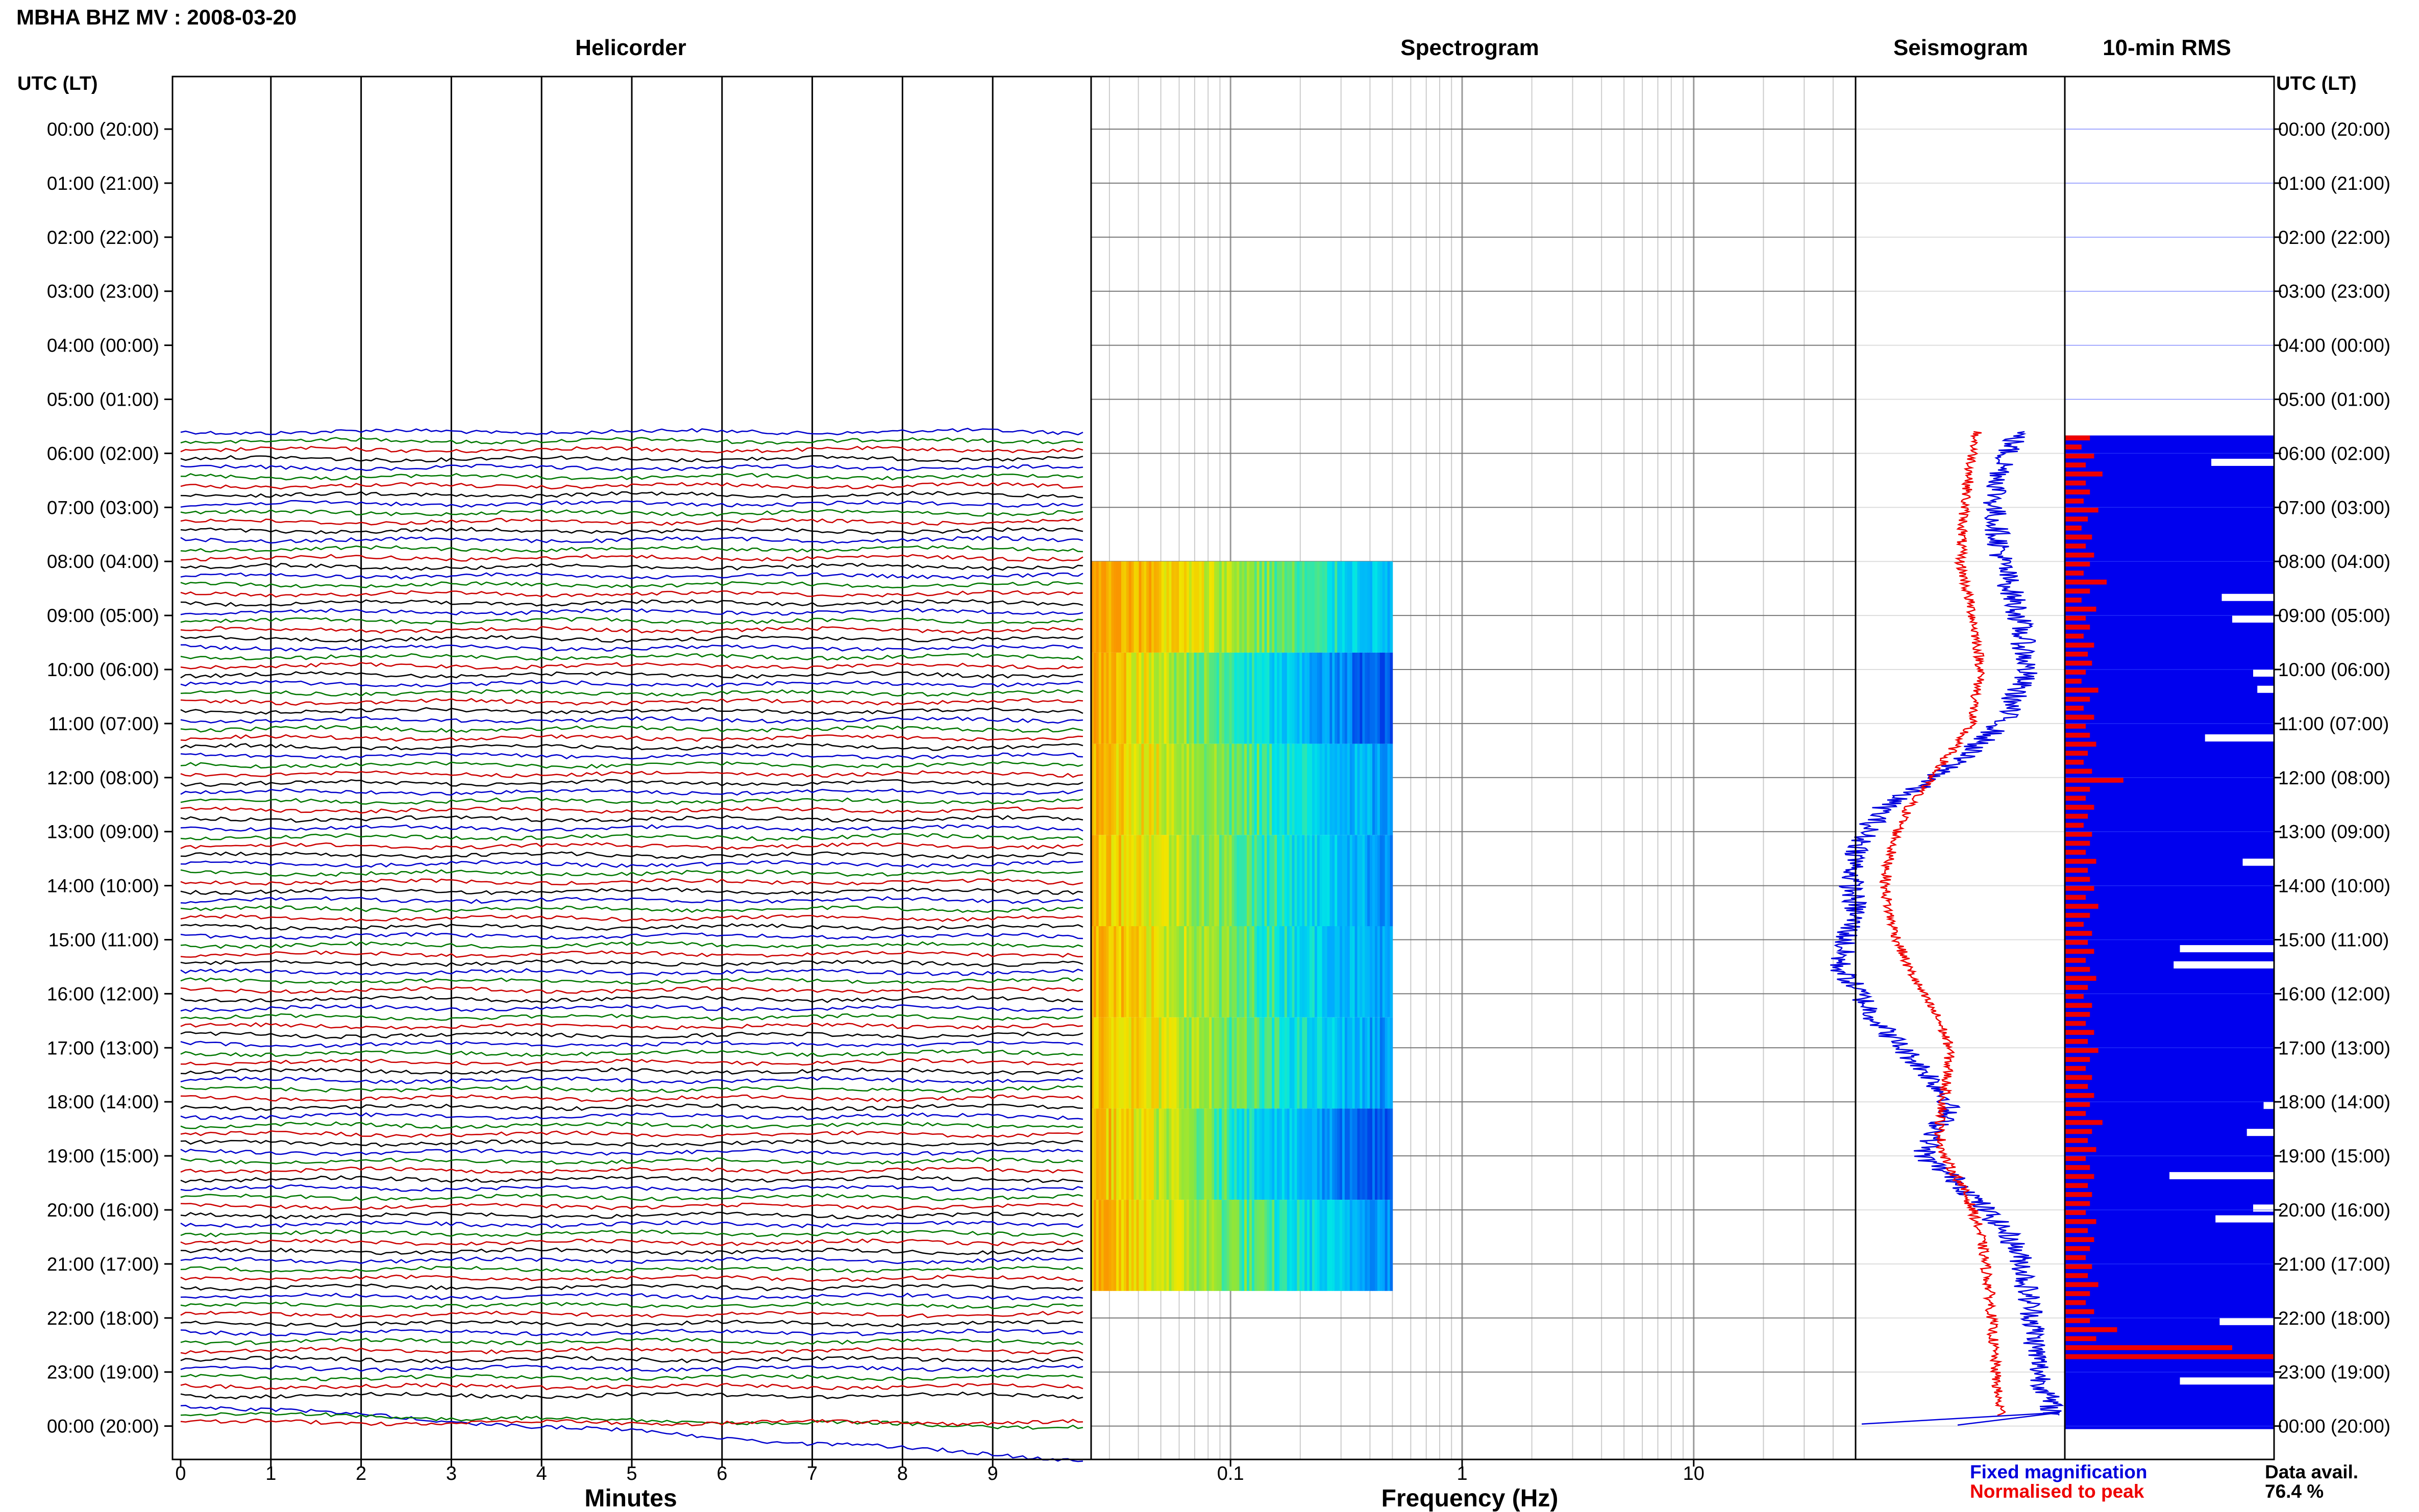  I want to click on time-label-left: 05:00 (01:00), so click(103, 399).